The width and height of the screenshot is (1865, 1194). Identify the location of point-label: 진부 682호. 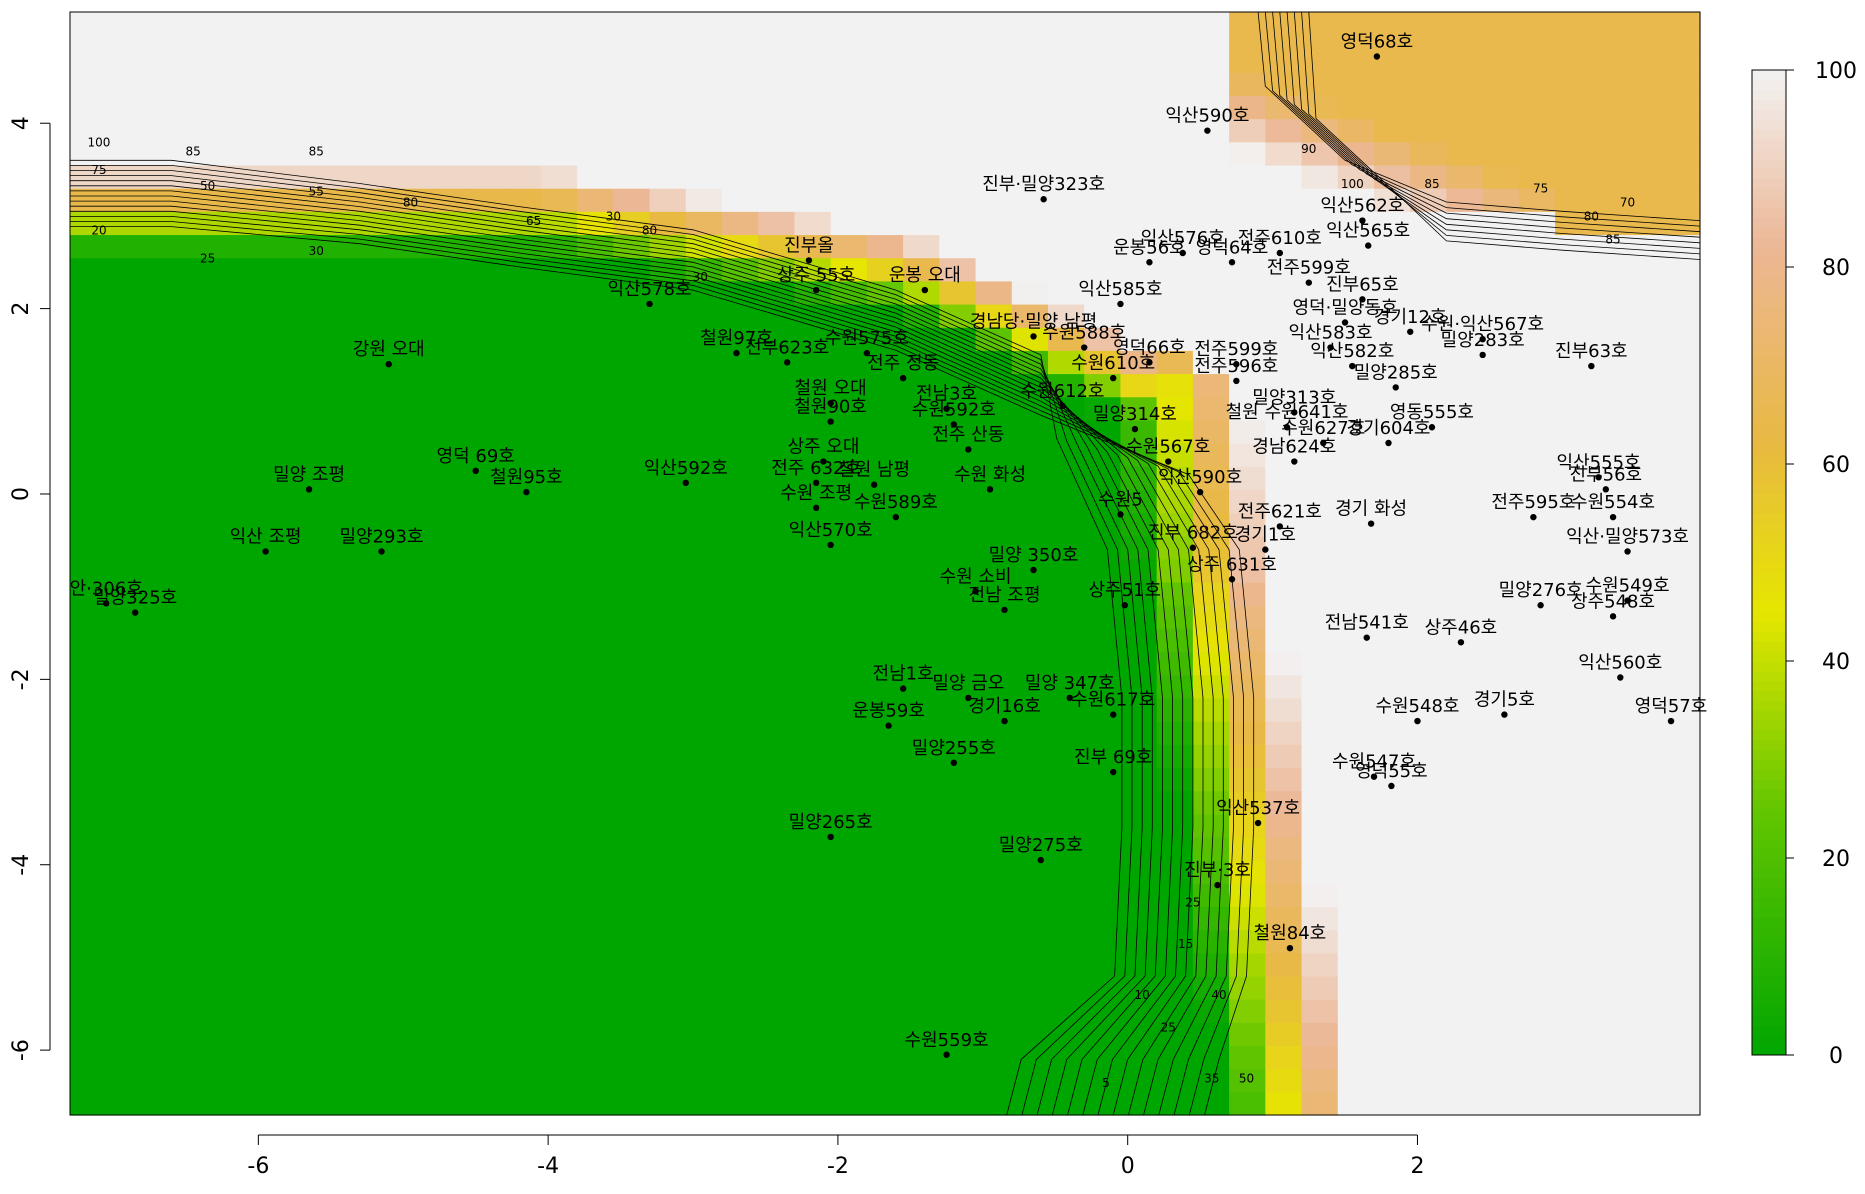
(1193, 533).